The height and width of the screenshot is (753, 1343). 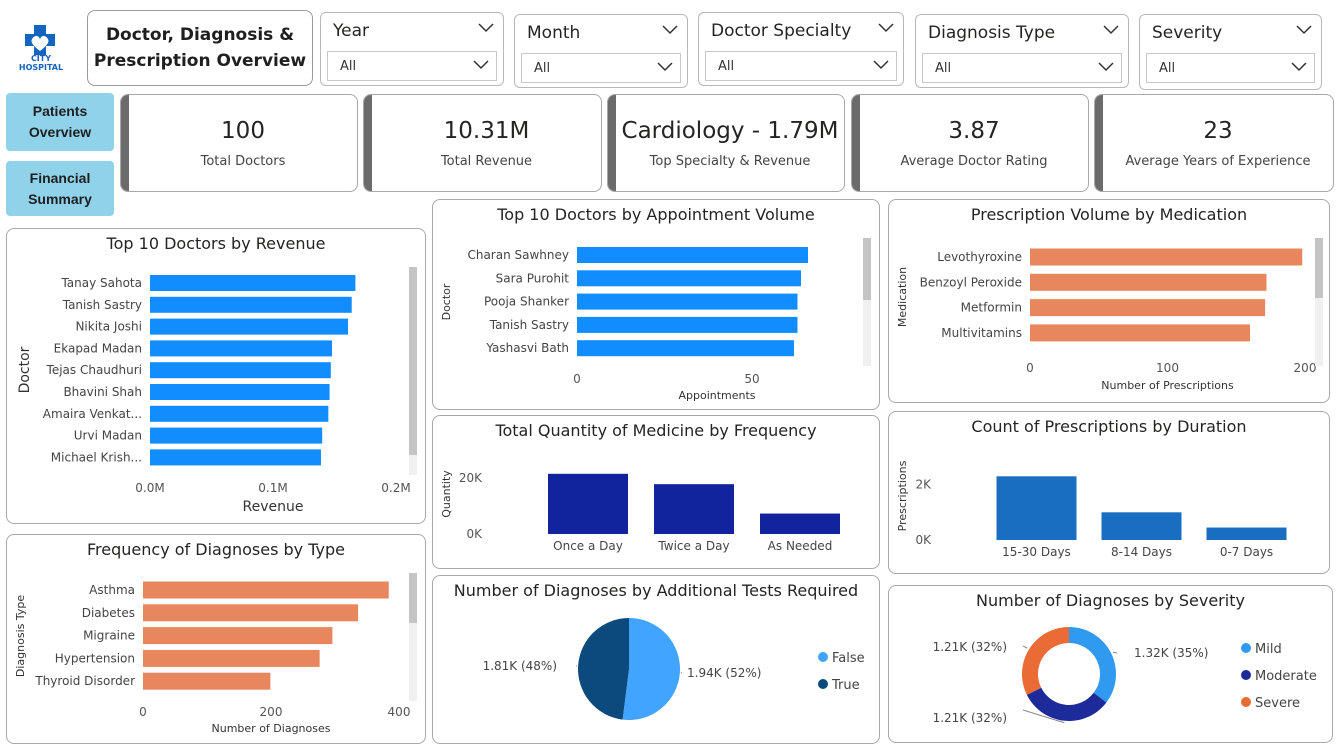 I want to click on button-label: Summary, so click(x=60, y=198).